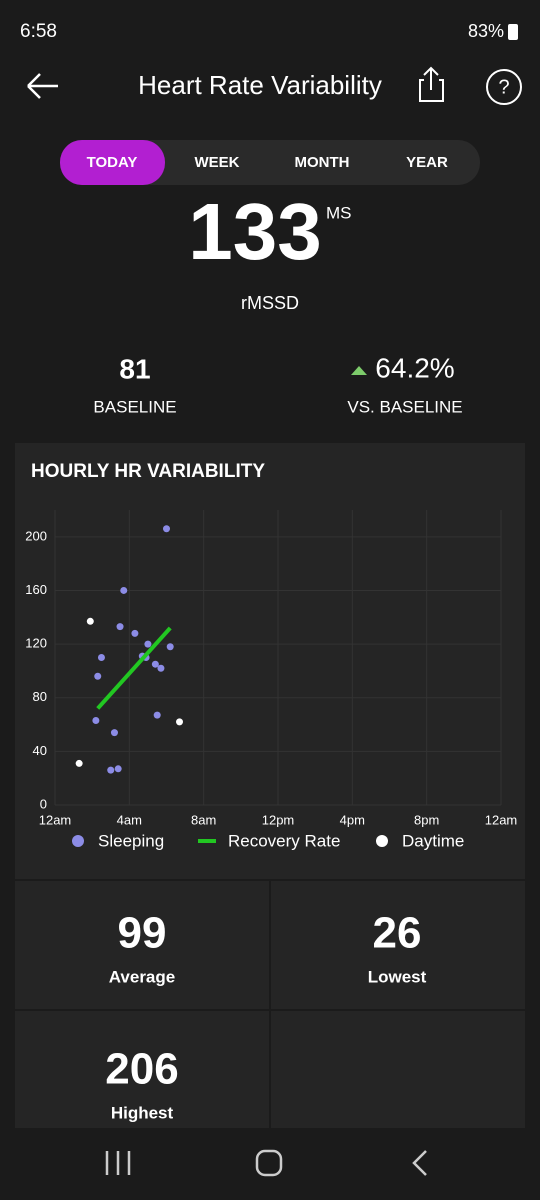  I want to click on status-time: 6:58, so click(38, 31).